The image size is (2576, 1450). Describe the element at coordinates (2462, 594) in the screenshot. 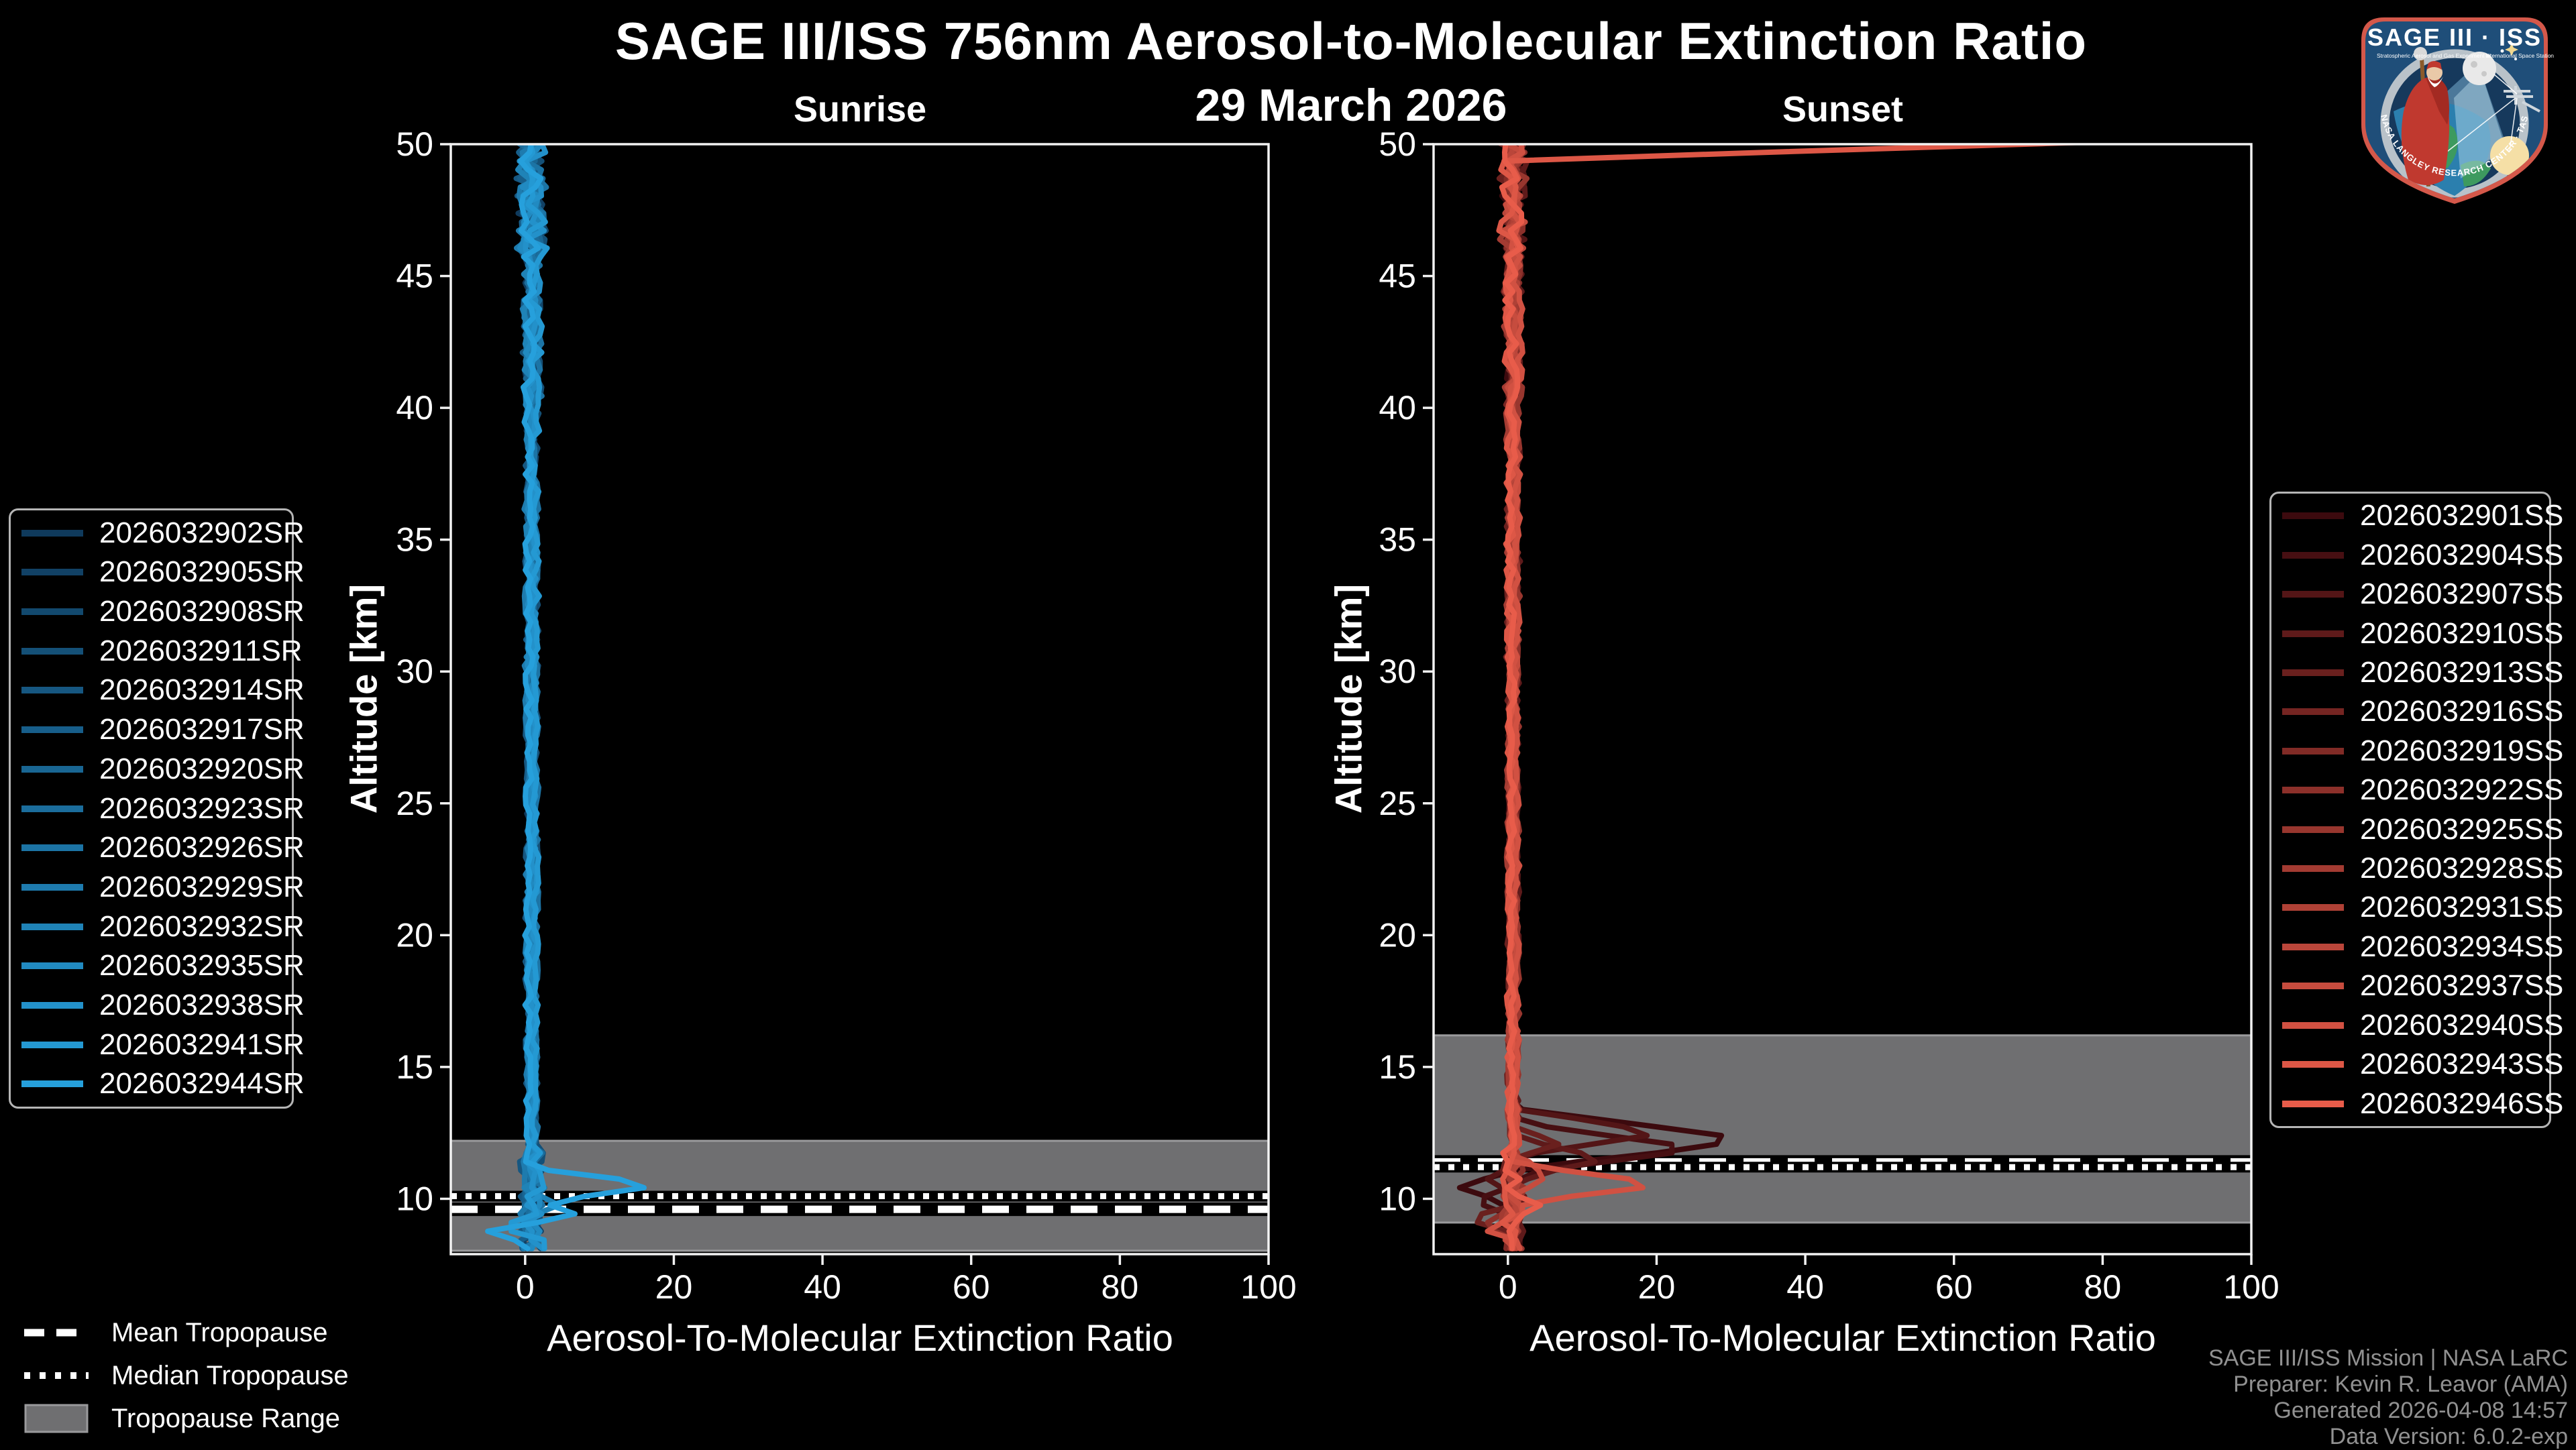

I see `legend-event-label: 2026032907SS` at that location.